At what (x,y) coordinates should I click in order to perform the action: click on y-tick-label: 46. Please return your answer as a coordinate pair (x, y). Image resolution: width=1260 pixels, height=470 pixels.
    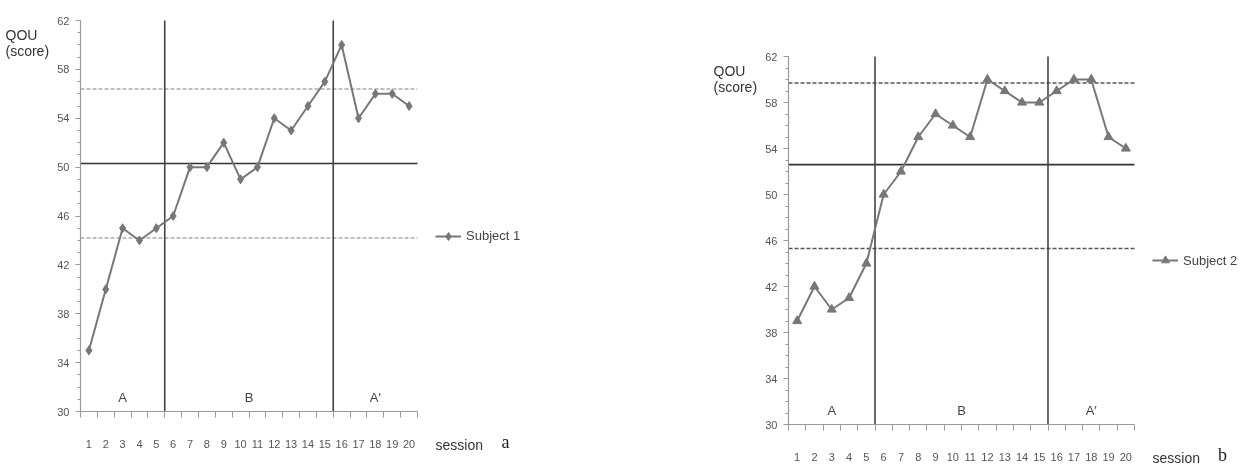
    Looking at the image, I should click on (771, 240).